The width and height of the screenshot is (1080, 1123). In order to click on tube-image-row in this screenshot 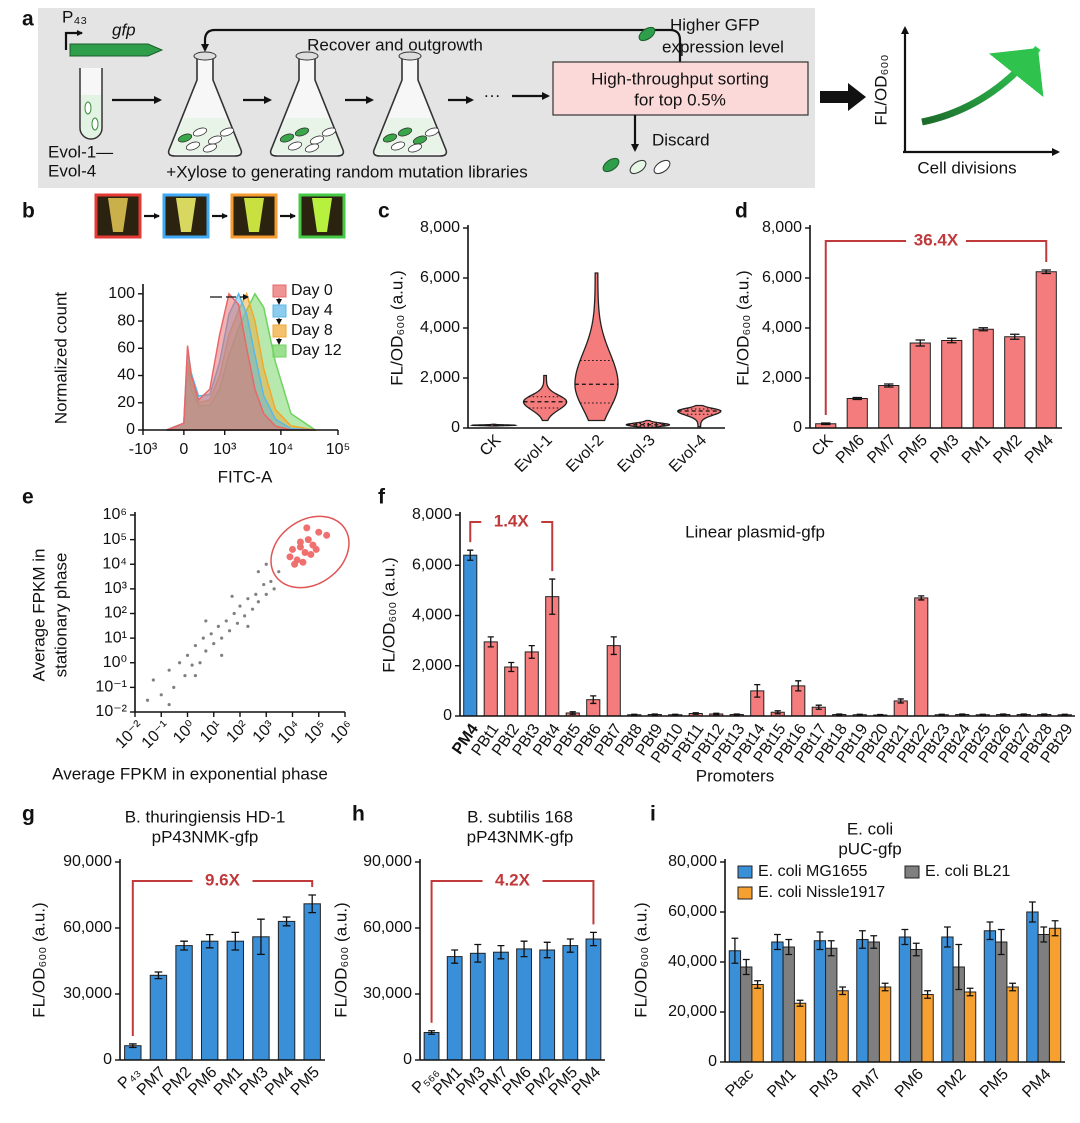, I will do `click(220, 216)`.